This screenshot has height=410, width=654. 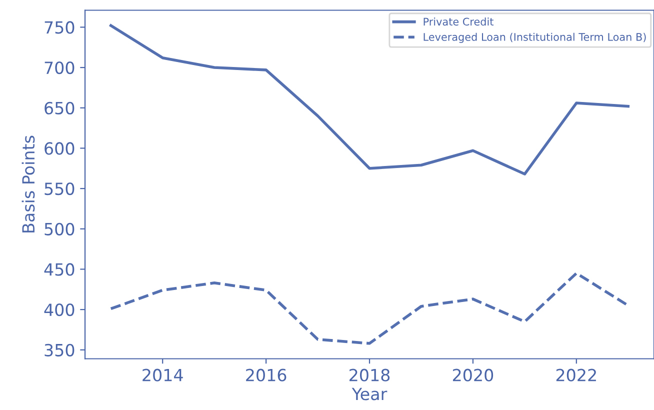 I want to click on y-tick-label: 500, so click(x=59, y=229).